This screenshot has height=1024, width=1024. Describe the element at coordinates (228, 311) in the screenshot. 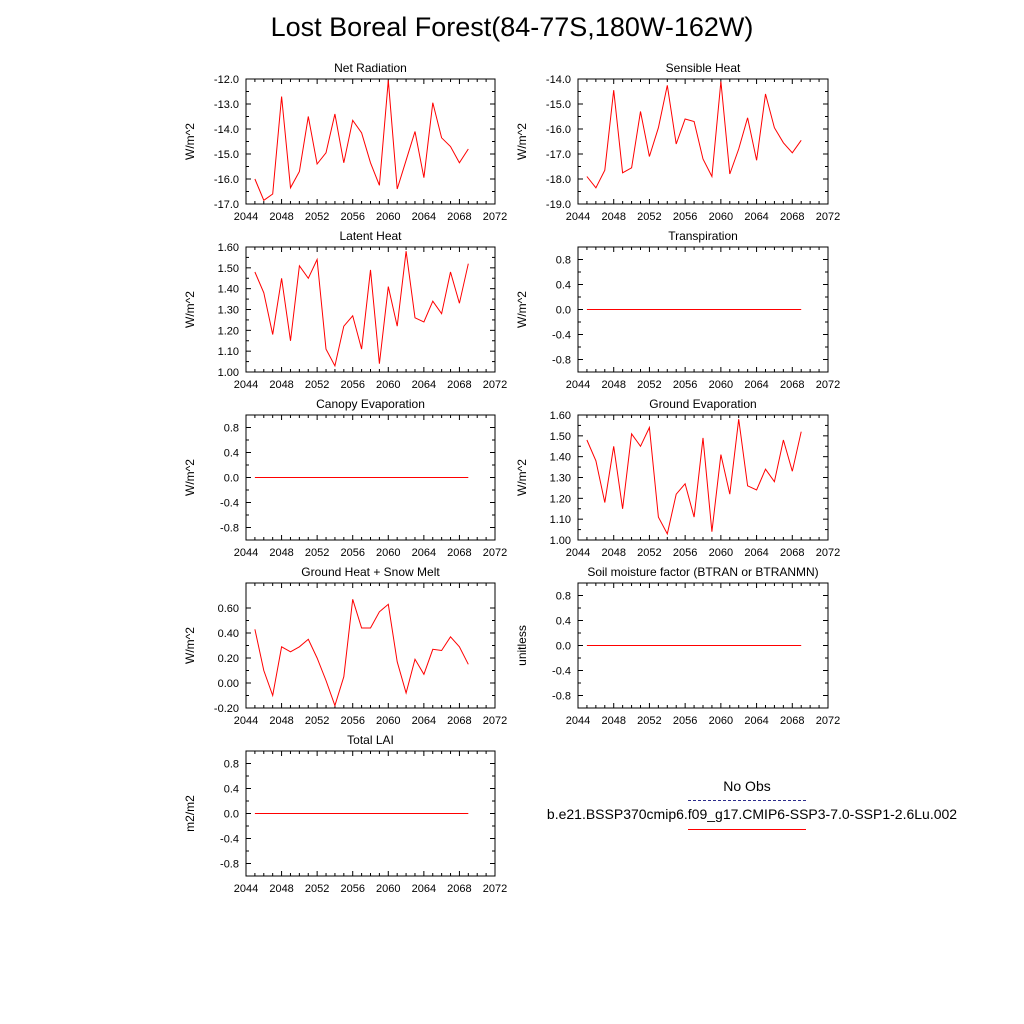

I see `y-tick-label: 1.30` at that location.